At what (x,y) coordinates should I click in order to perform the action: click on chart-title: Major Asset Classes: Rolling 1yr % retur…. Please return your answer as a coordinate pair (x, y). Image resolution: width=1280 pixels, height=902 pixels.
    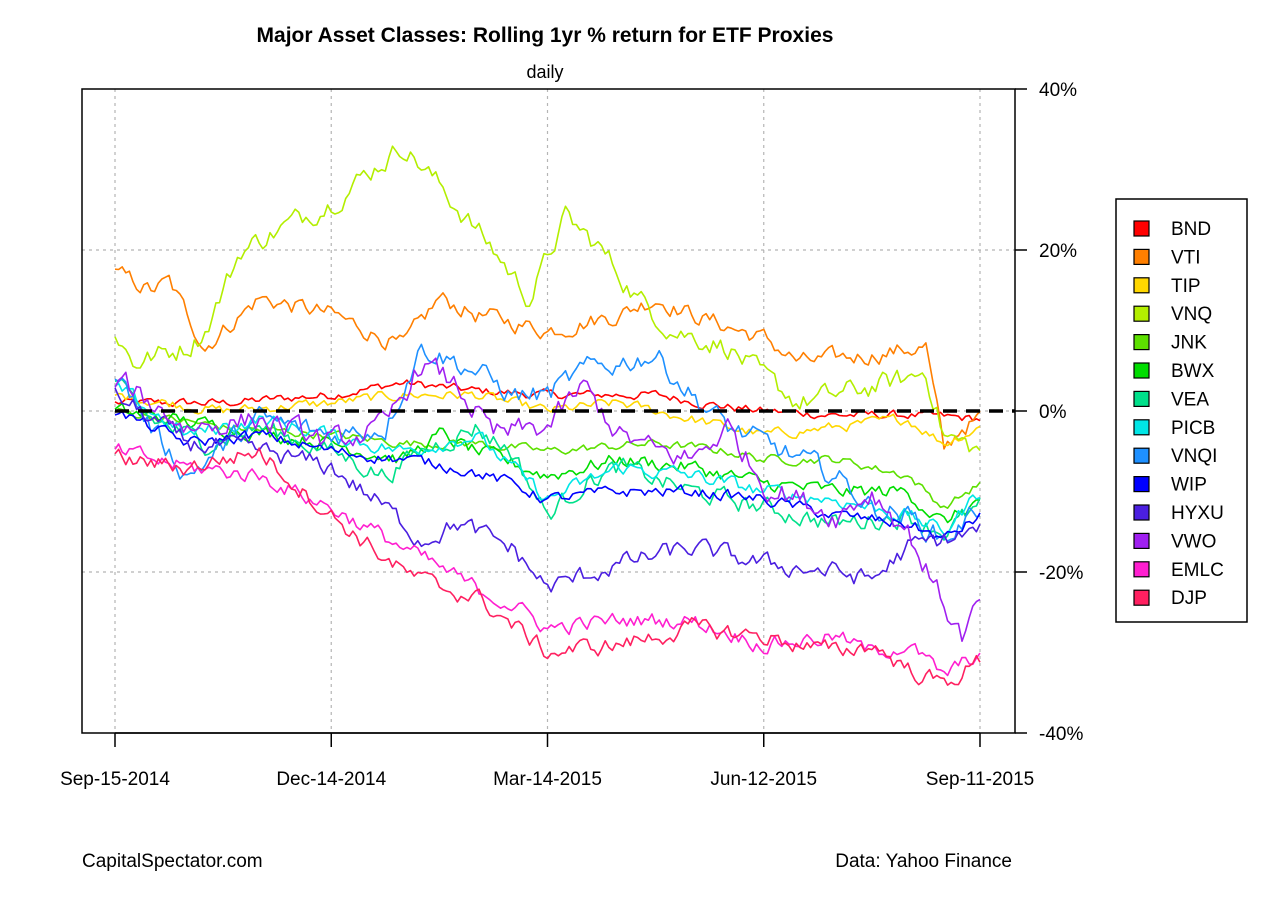
    Looking at the image, I should click on (545, 35).